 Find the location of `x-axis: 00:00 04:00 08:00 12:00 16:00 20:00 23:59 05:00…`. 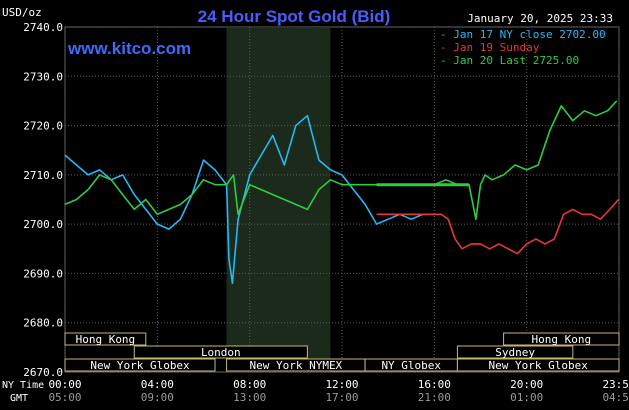

x-axis: 00:00 04:00 08:00 12:00 16:00 20:00 23:59 05:00… is located at coordinates (338, 391).